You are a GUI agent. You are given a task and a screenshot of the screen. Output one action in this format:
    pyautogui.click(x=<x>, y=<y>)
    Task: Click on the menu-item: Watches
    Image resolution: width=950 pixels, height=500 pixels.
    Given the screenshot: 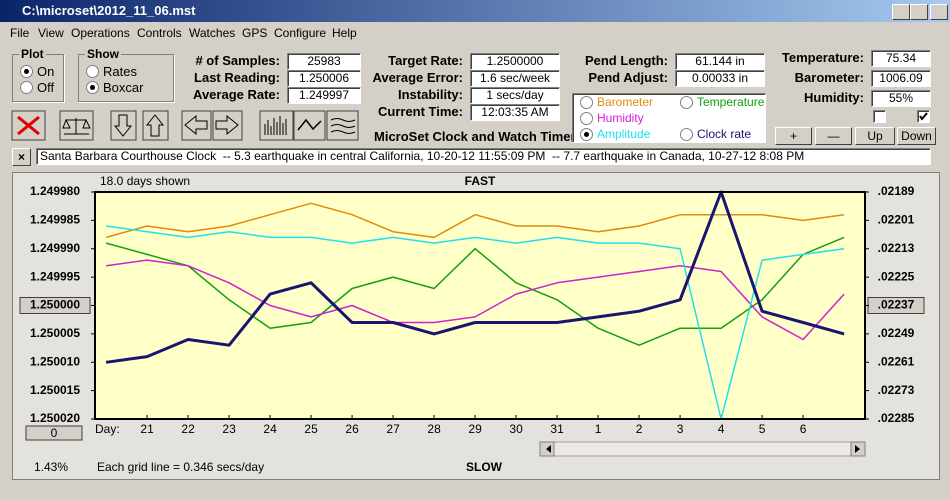 What is the action you would take?
    pyautogui.click(x=212, y=33)
    